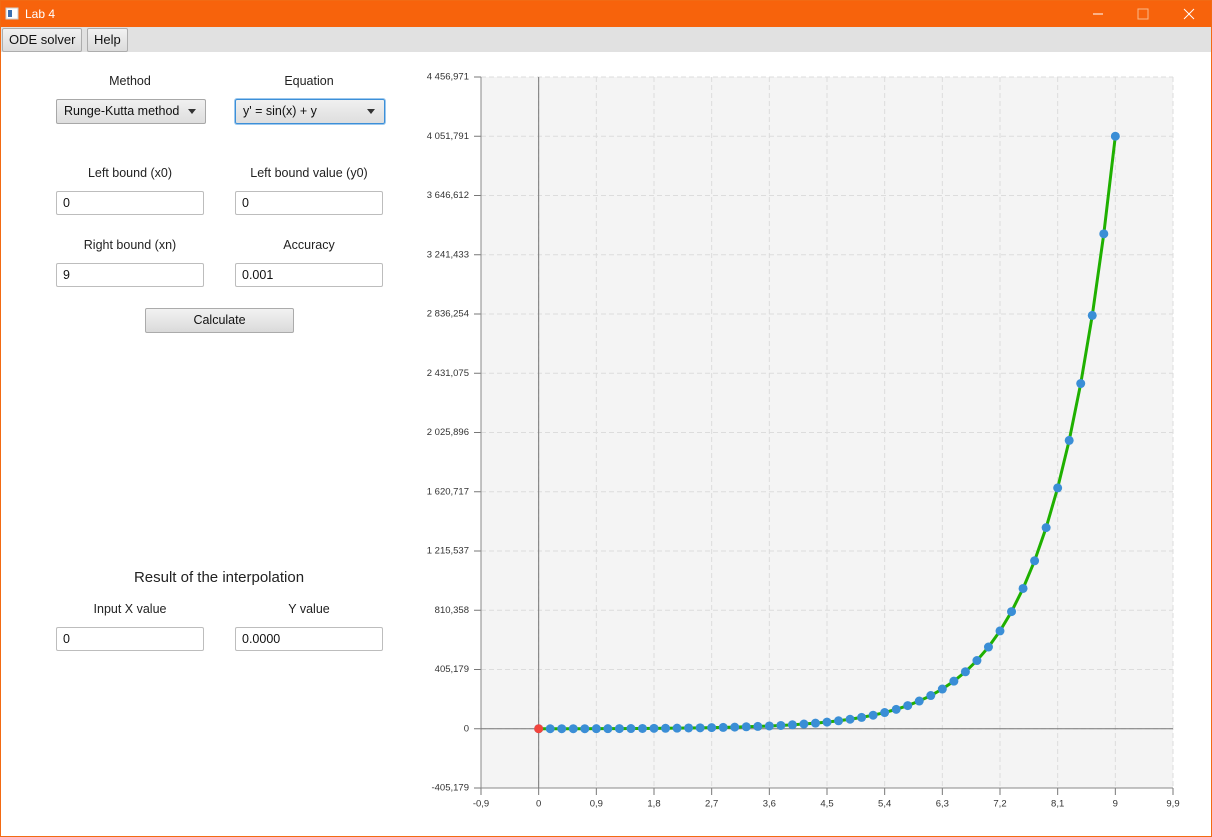 This screenshot has width=1212, height=837. Describe the element at coordinates (131, 111) in the screenshot. I see `method-dropdown: Runge-Kutta method` at that location.